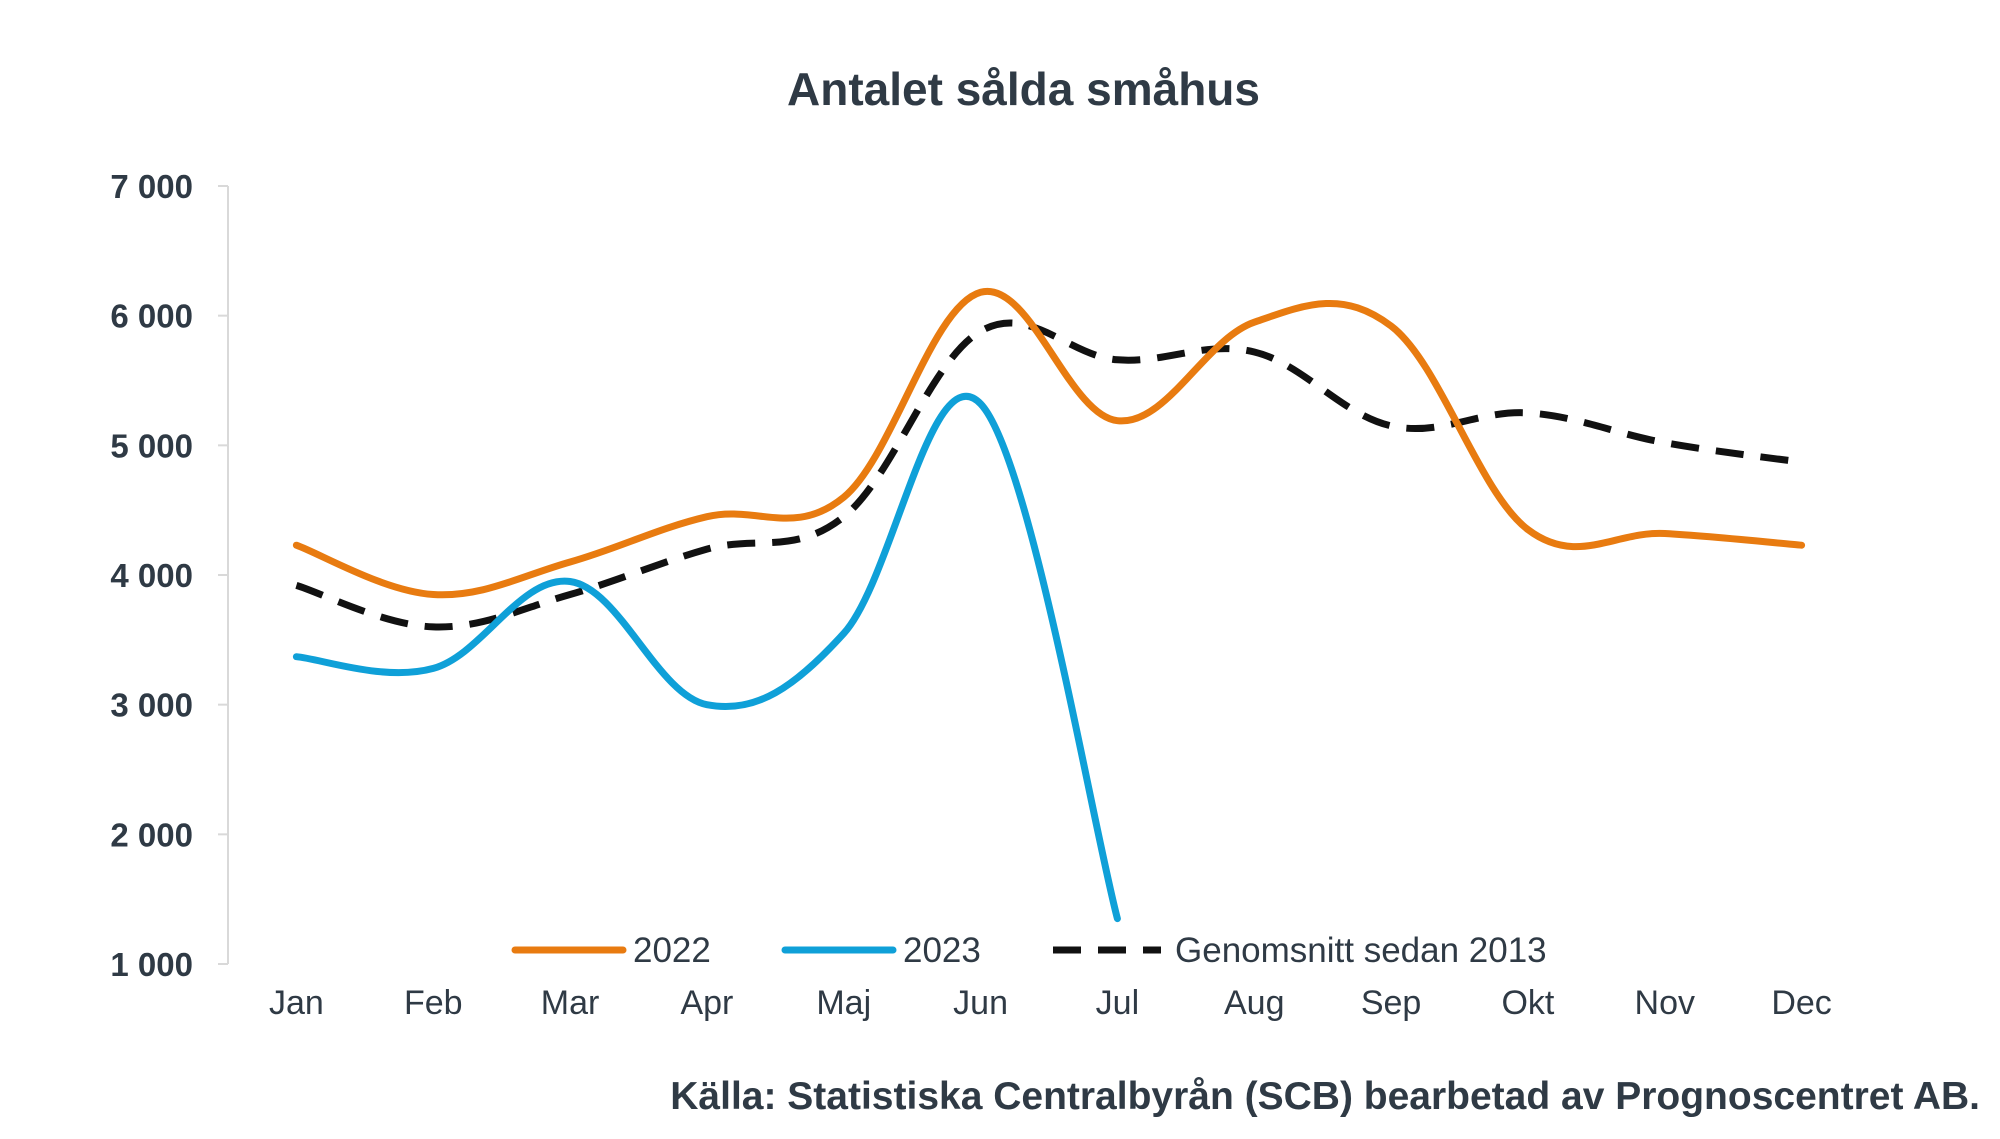  What do you see at coordinates (1391, 1003) in the screenshot?
I see `x-tick-label: Sep` at bounding box center [1391, 1003].